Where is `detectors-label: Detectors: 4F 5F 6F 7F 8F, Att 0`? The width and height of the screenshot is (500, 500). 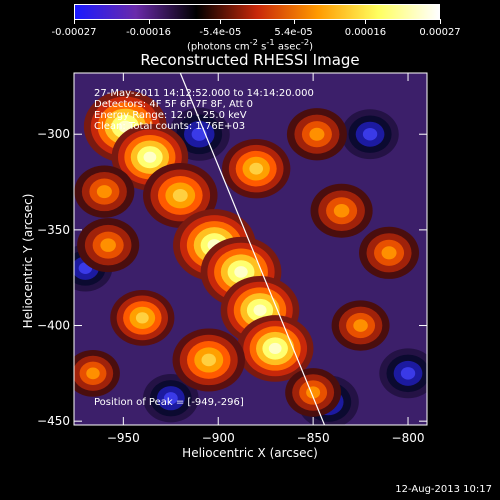
detectors-label: Detectors: 4F 5F 6F 7F 8F, Att 0 is located at coordinates (174, 104).